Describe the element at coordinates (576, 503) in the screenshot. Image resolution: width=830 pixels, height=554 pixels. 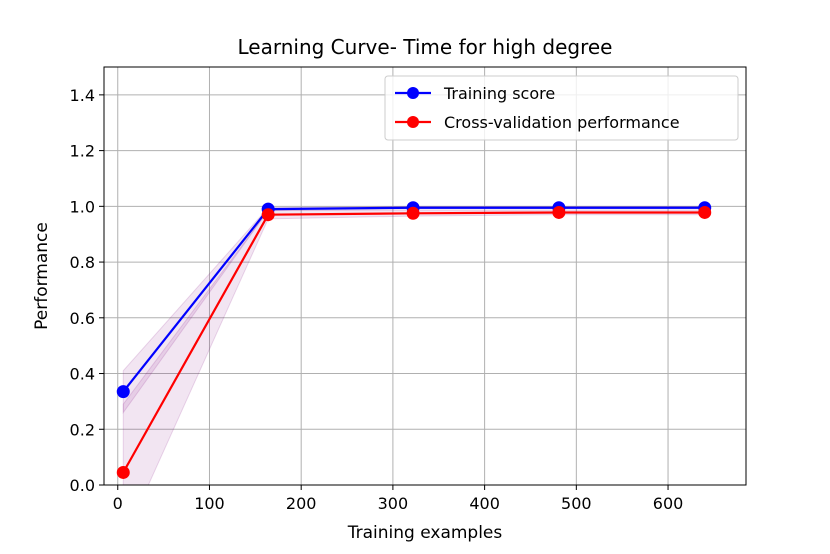
I see `x-tick-label: 500` at that location.